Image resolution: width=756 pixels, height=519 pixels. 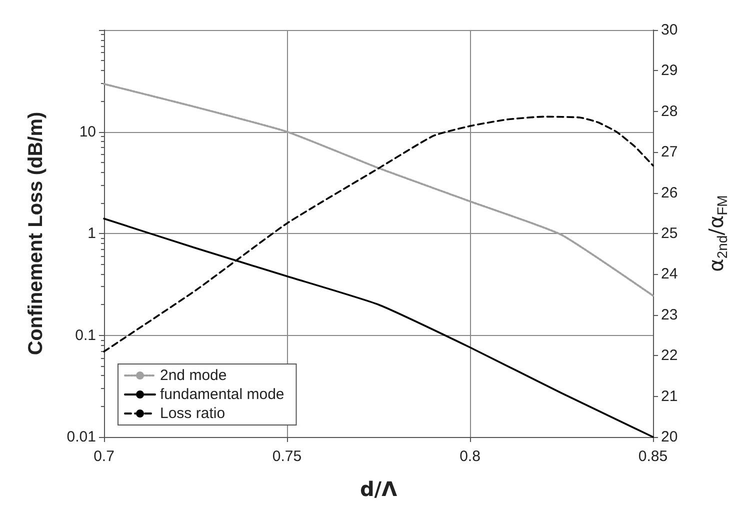 What do you see at coordinates (669, 233) in the screenshot?
I see `y2-tick-label: 25` at bounding box center [669, 233].